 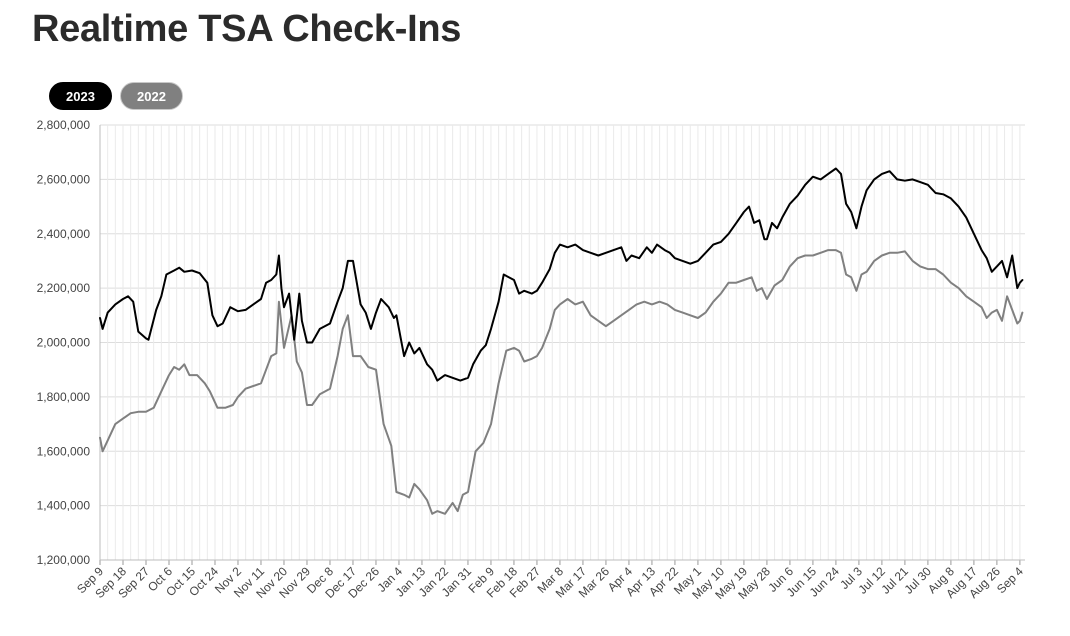 What do you see at coordinates (64, 234) in the screenshot?
I see `y-tick-label: 2,400,000` at bounding box center [64, 234].